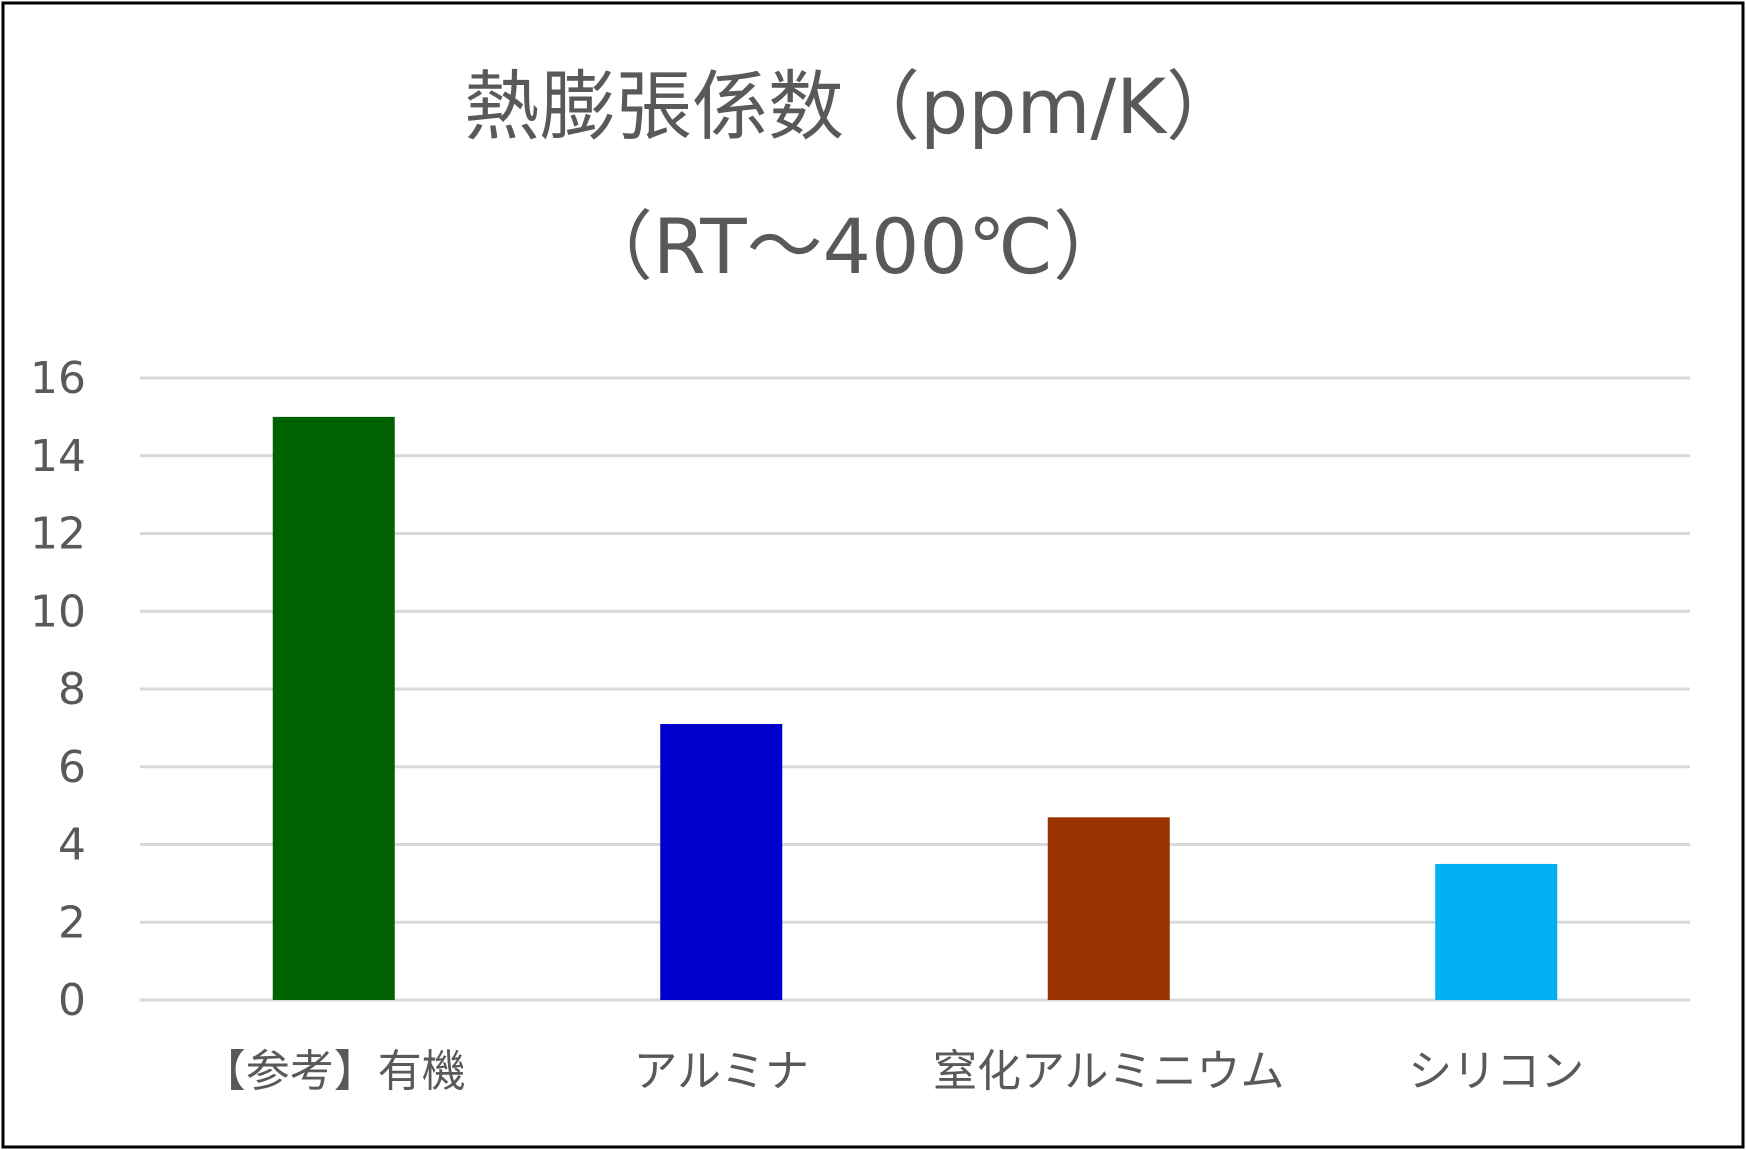 The width and height of the screenshot is (1746, 1150). Describe the element at coordinates (853, 106) in the screenshot. I see `chart-title: 熱膨張係数（ppm/K）` at that location.